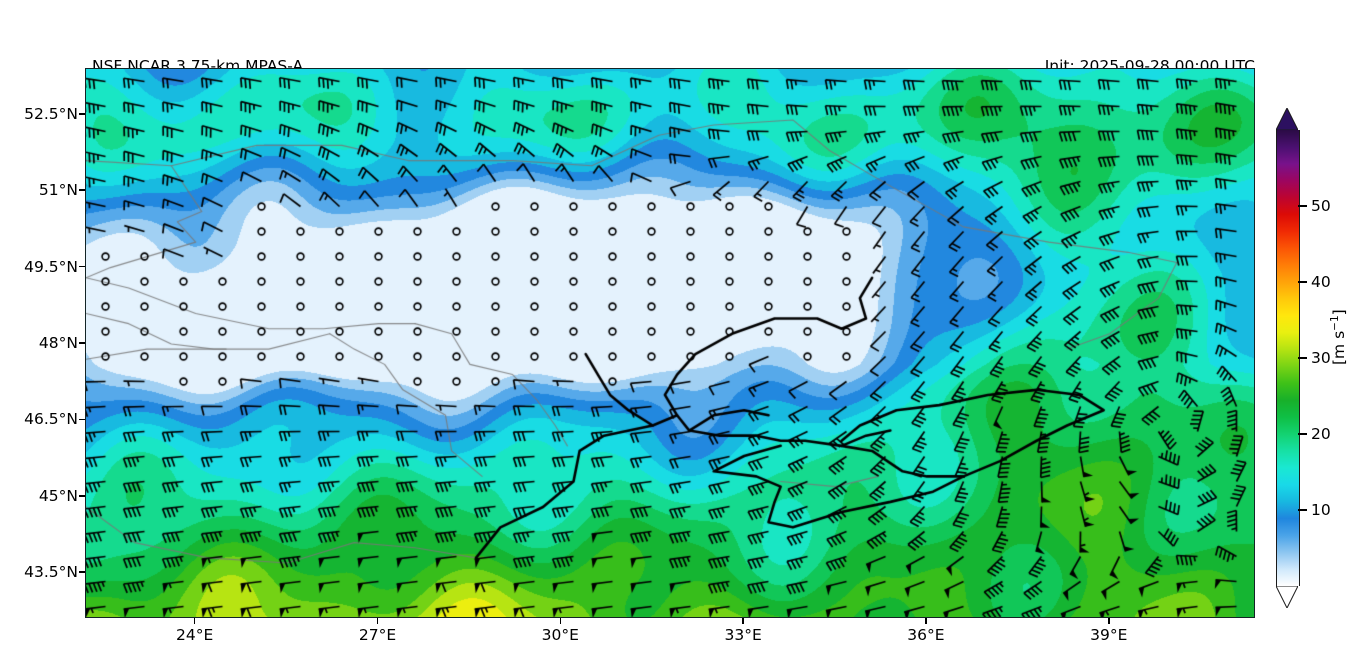  I want to click on latitude-tick-label: 46.5°N, so click(51, 419).